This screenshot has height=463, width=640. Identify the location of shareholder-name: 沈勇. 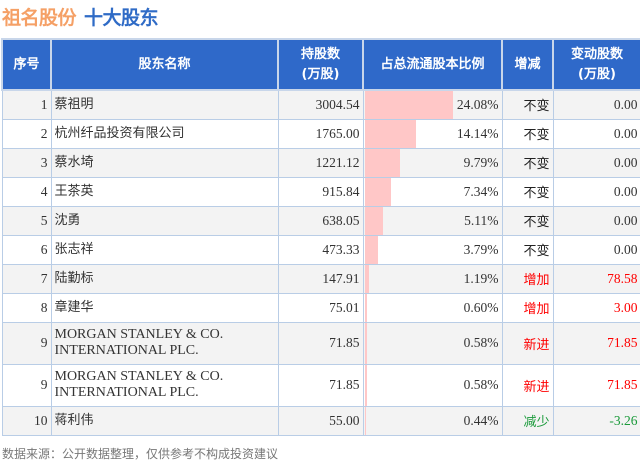
(164, 220).